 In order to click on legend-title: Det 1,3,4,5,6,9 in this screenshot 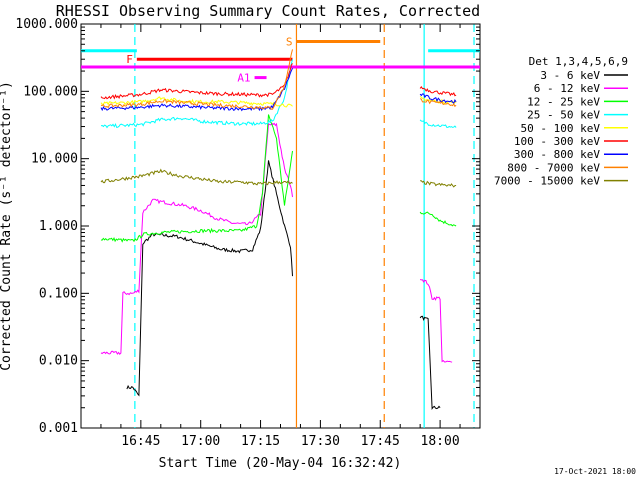, I will do `click(578, 61)`.